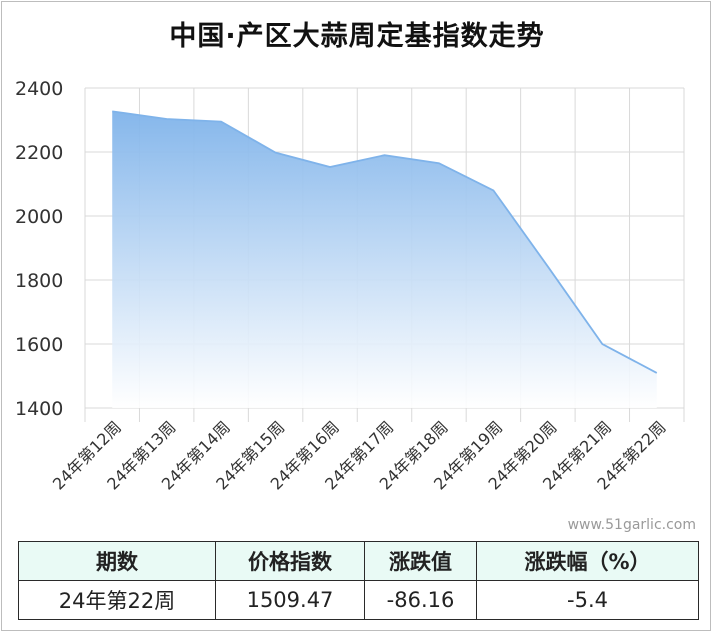  What do you see at coordinates (290, 561) in the screenshot?
I see `header-price-index: 价格指数` at bounding box center [290, 561].